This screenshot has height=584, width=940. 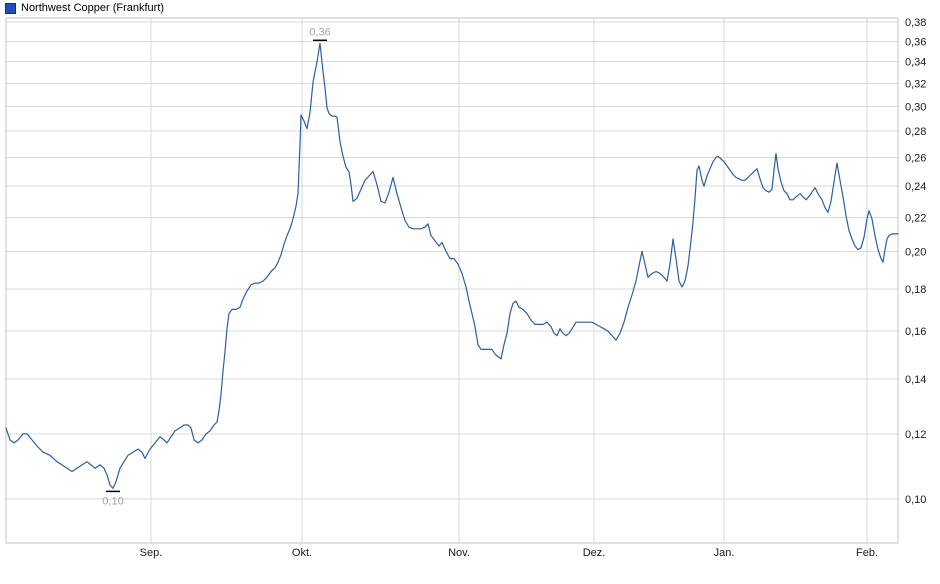 I want to click on y-axis-label: 0,30, so click(x=915, y=108).